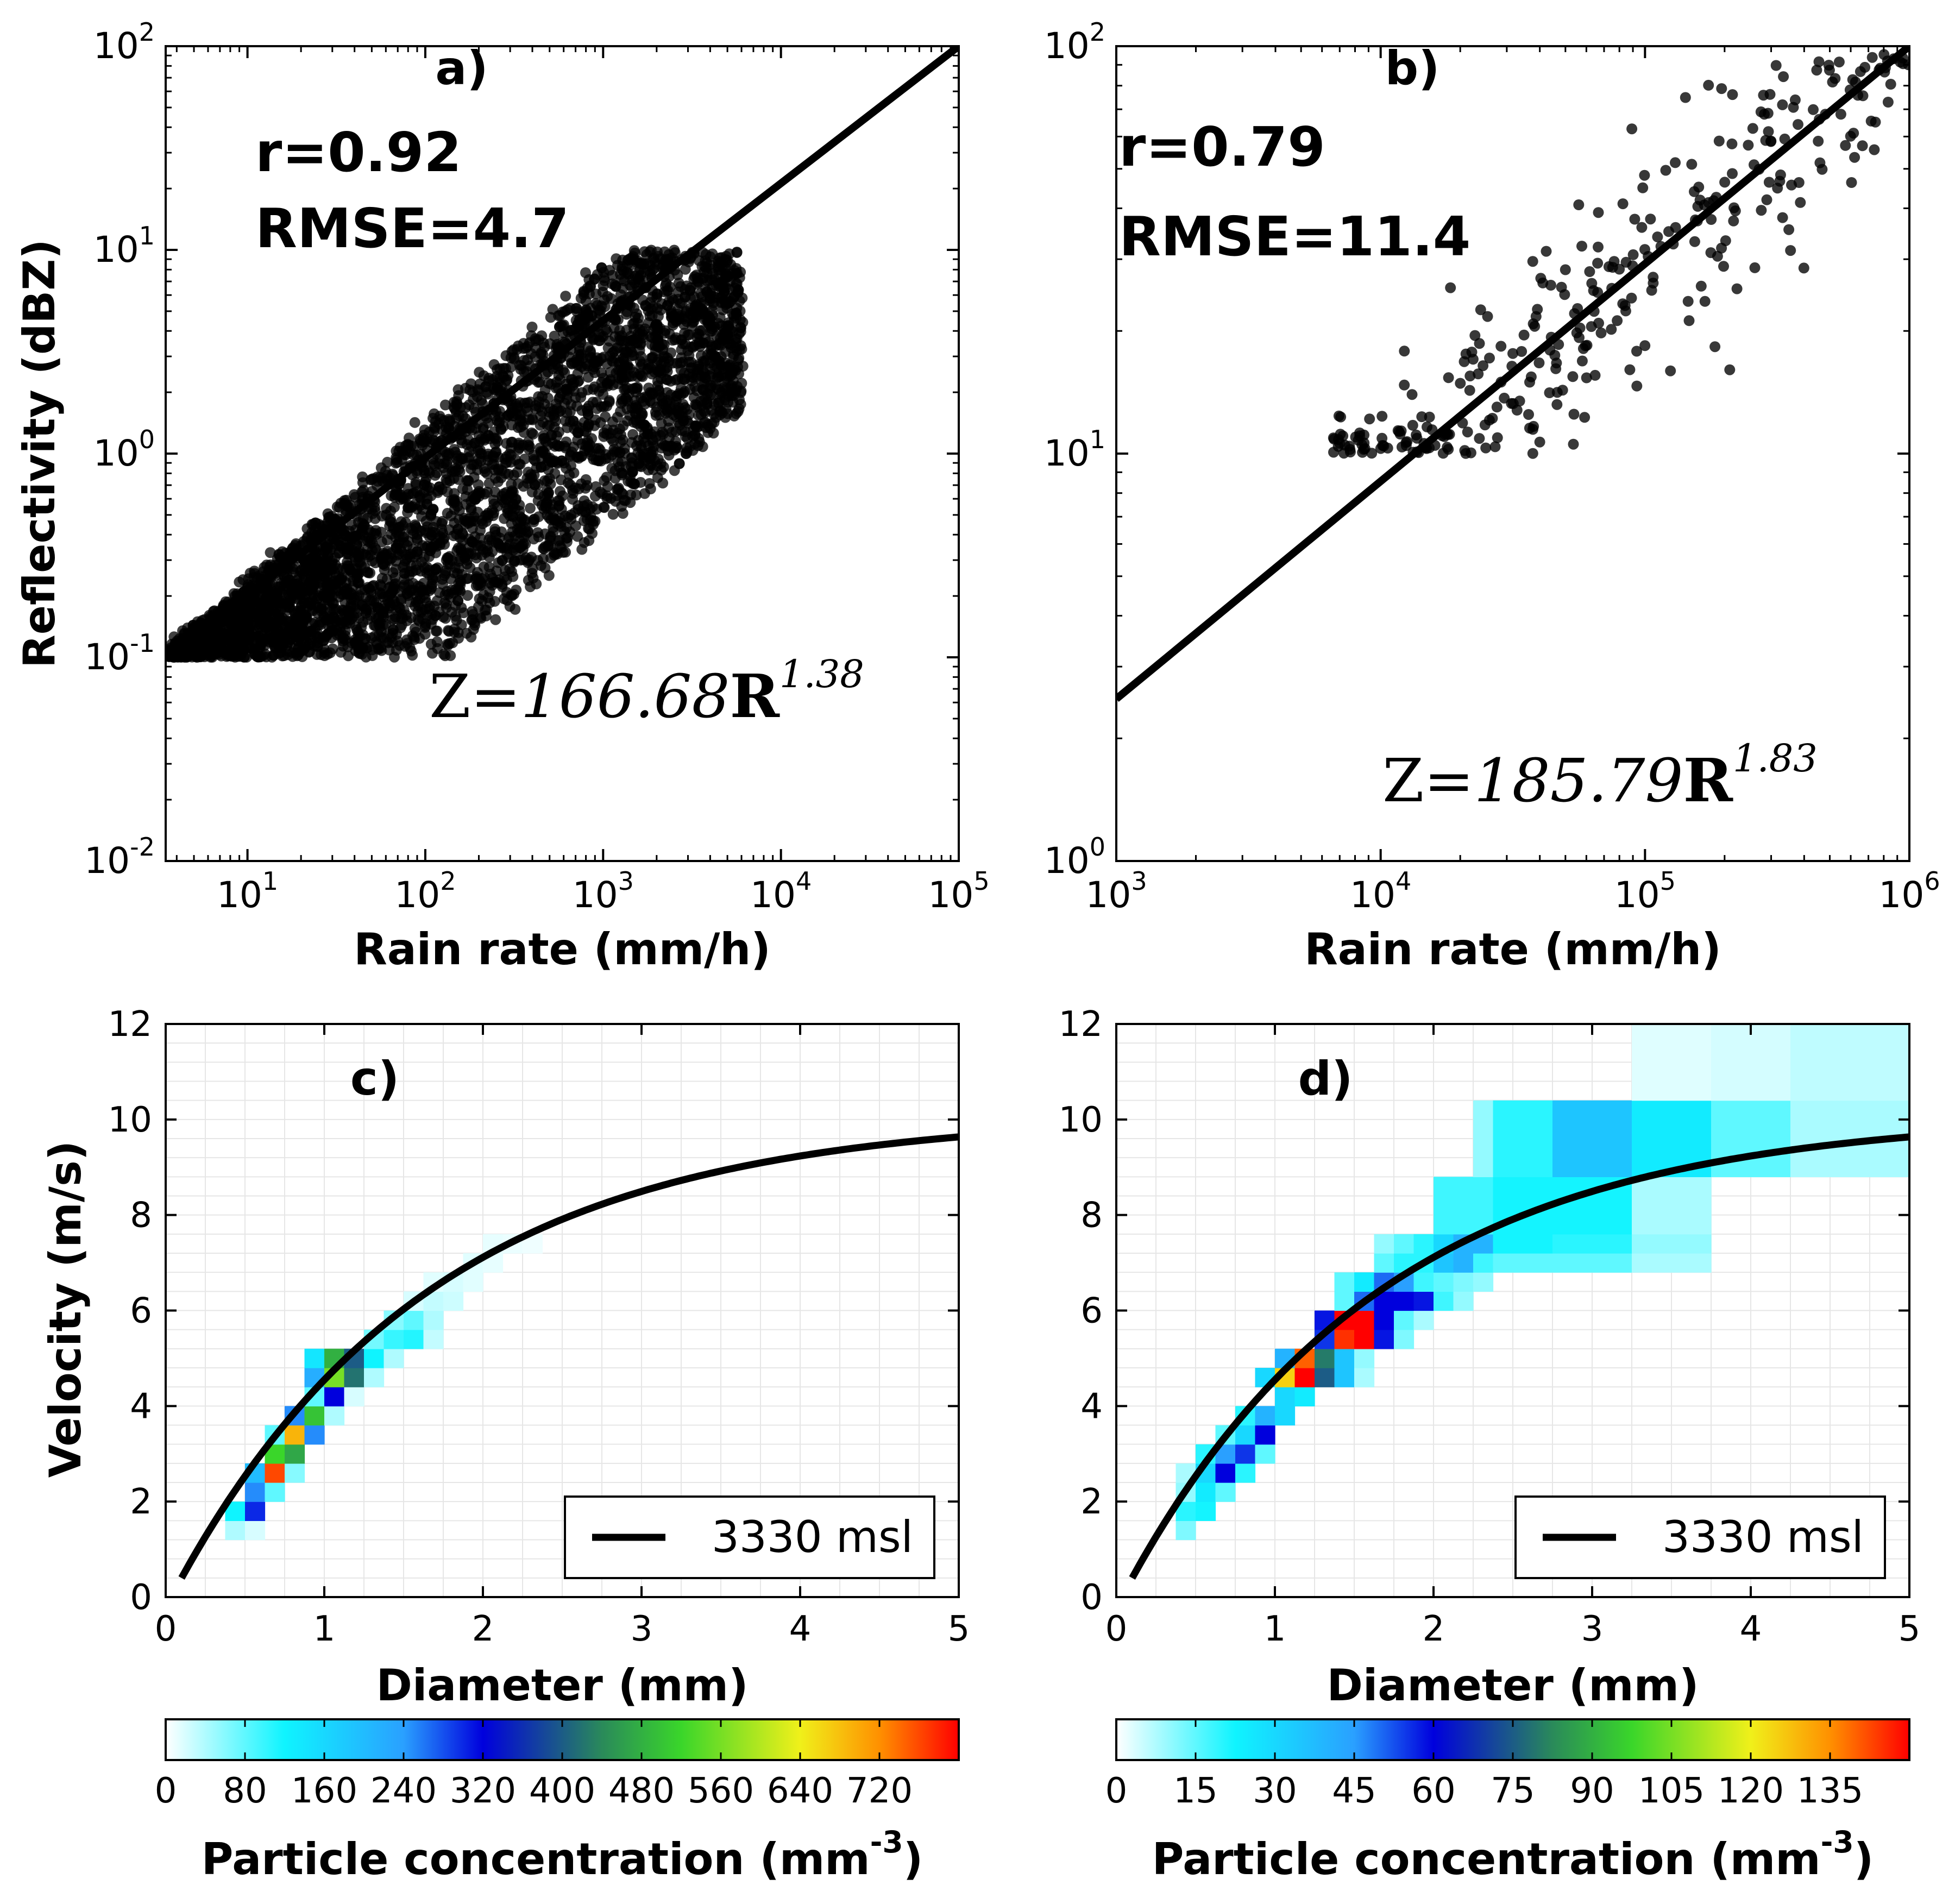  Describe the element at coordinates (1074, 42) in the screenshot. I see `b-ytick-label: 102` at that location.